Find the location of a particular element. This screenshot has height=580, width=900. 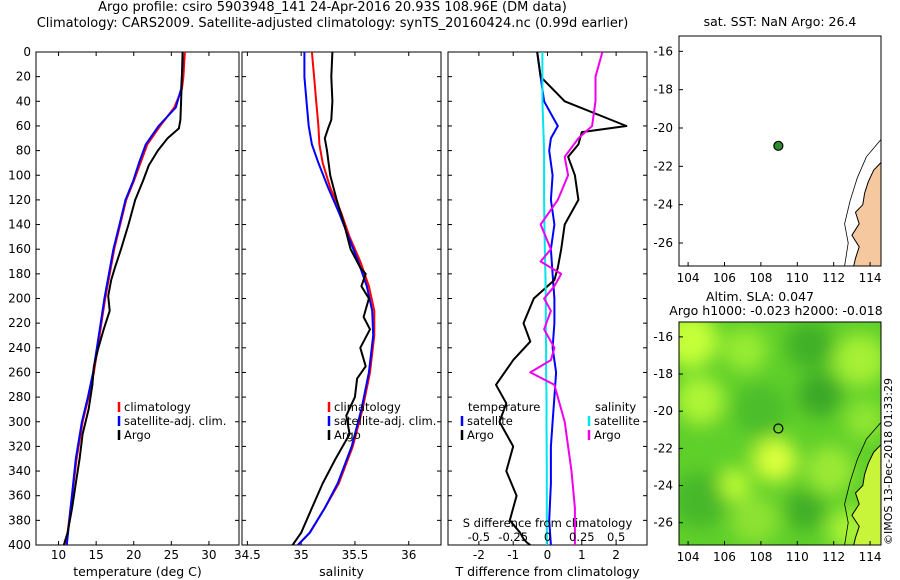

sst_map-xtick-label: 104 is located at coordinates (688, 278).